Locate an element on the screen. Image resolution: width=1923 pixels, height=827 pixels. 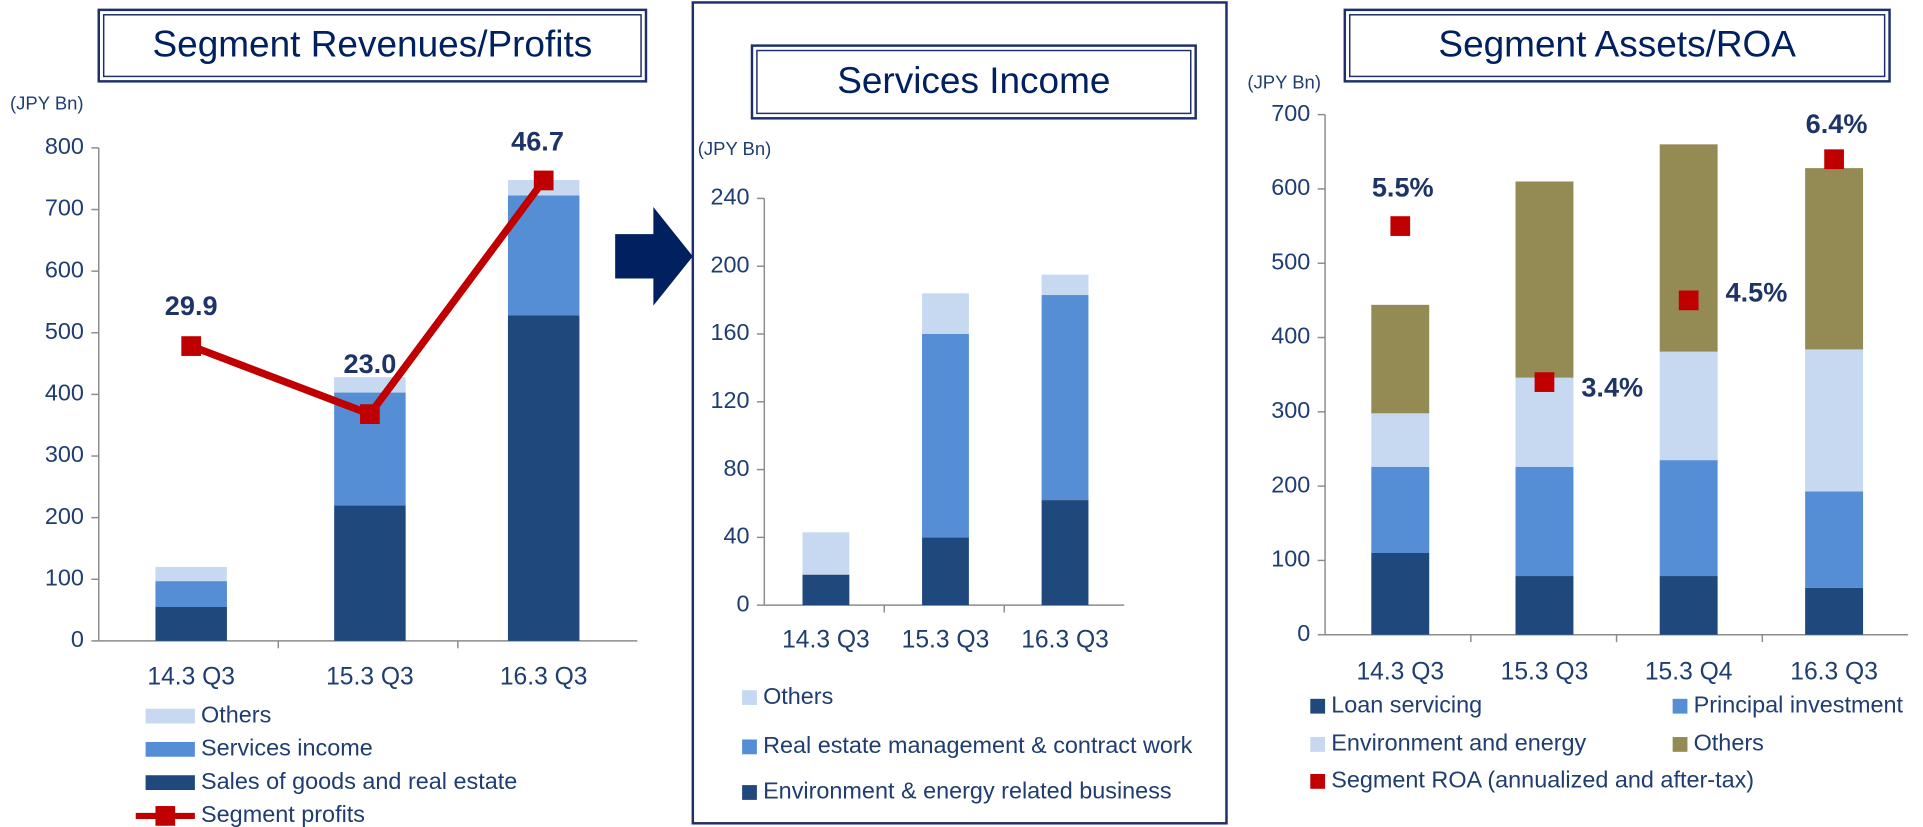
legend-label: Environment and energy is located at coordinates (1458, 743).